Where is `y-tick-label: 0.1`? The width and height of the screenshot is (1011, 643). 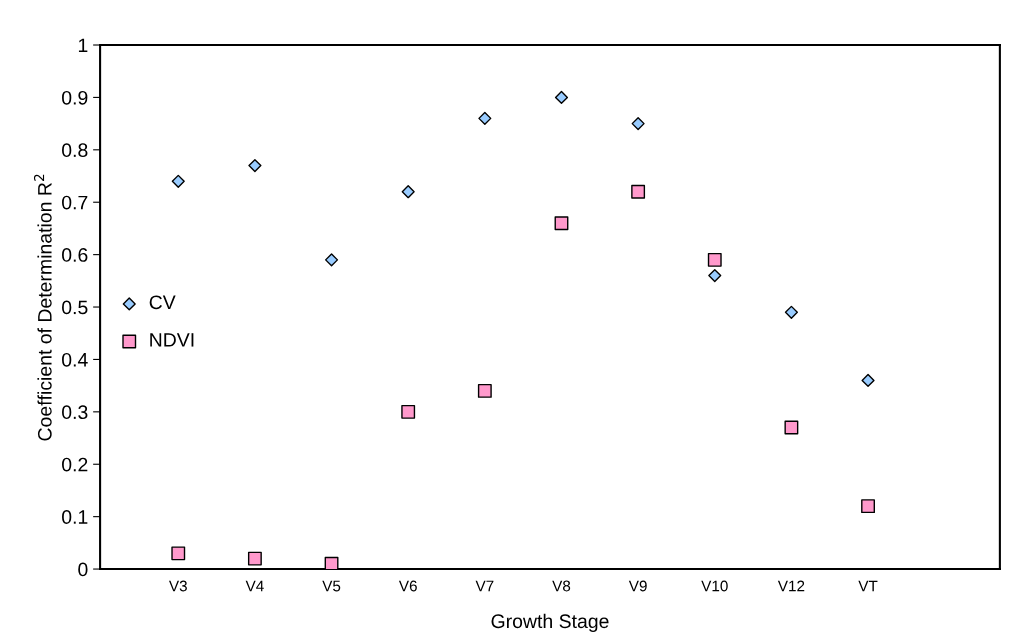
y-tick-label: 0.1 is located at coordinates (75, 517).